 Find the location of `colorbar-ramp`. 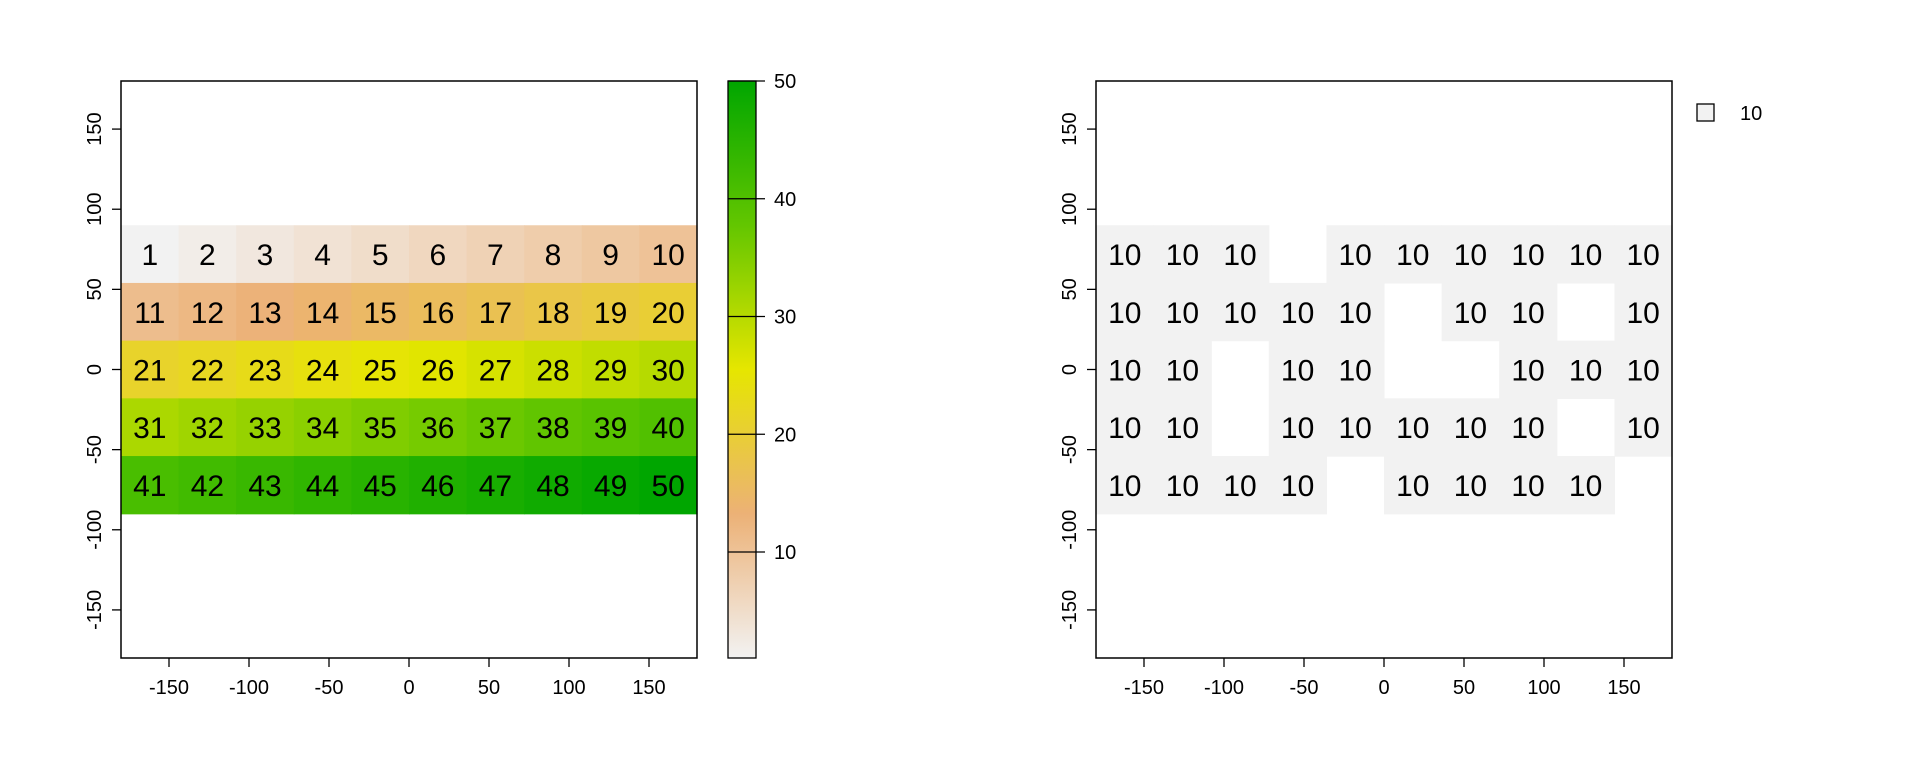

colorbar-ramp is located at coordinates (742, 369).